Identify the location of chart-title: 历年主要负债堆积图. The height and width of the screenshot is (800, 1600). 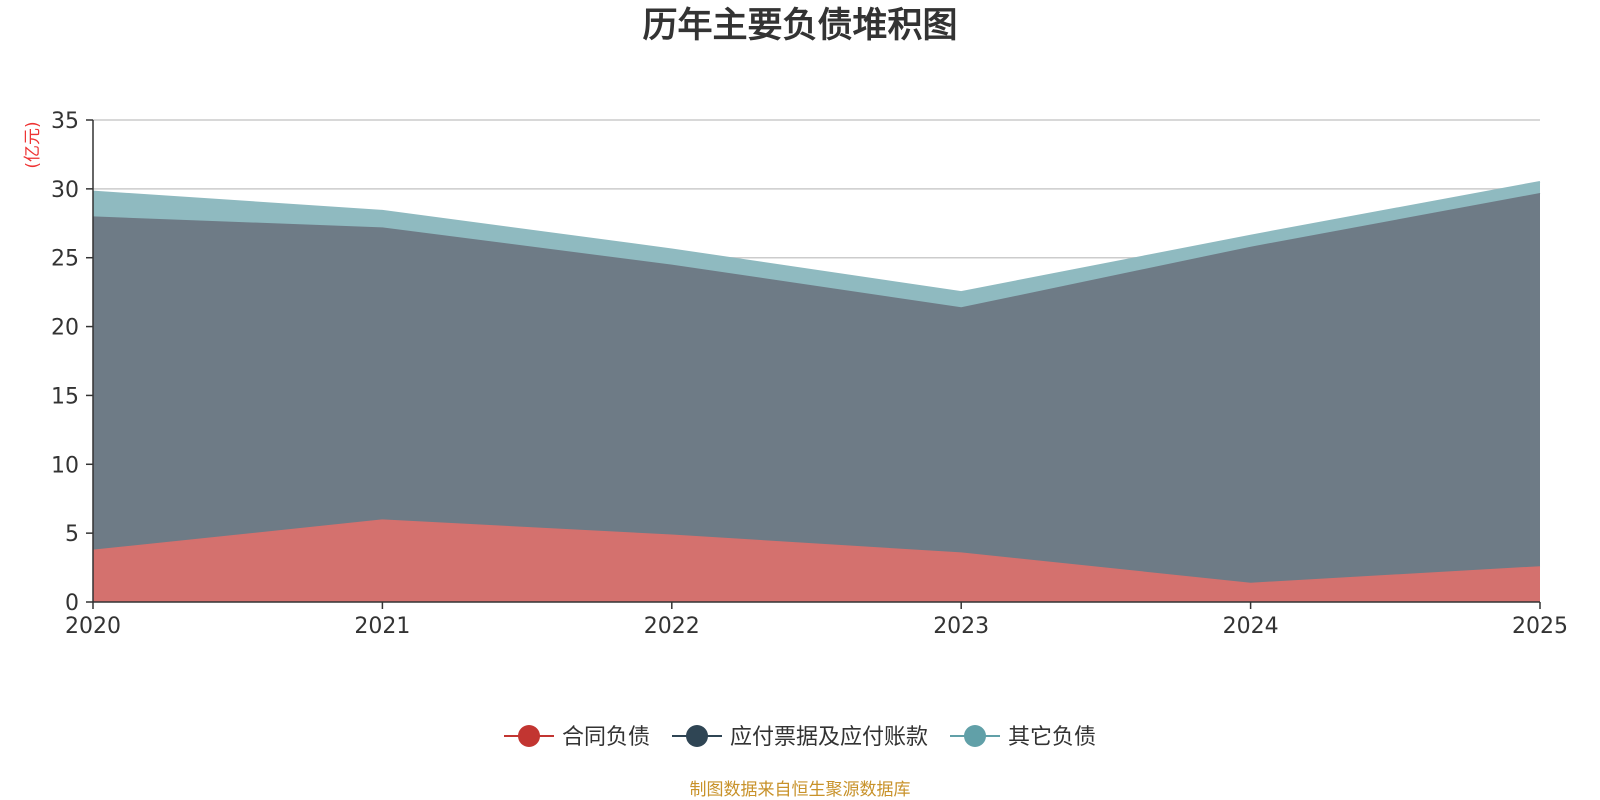
(800, 26).